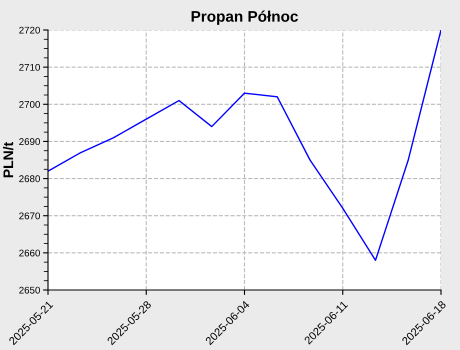  What do you see at coordinates (29, 178) in the screenshot?
I see `y-tick-label: 2680` at bounding box center [29, 178].